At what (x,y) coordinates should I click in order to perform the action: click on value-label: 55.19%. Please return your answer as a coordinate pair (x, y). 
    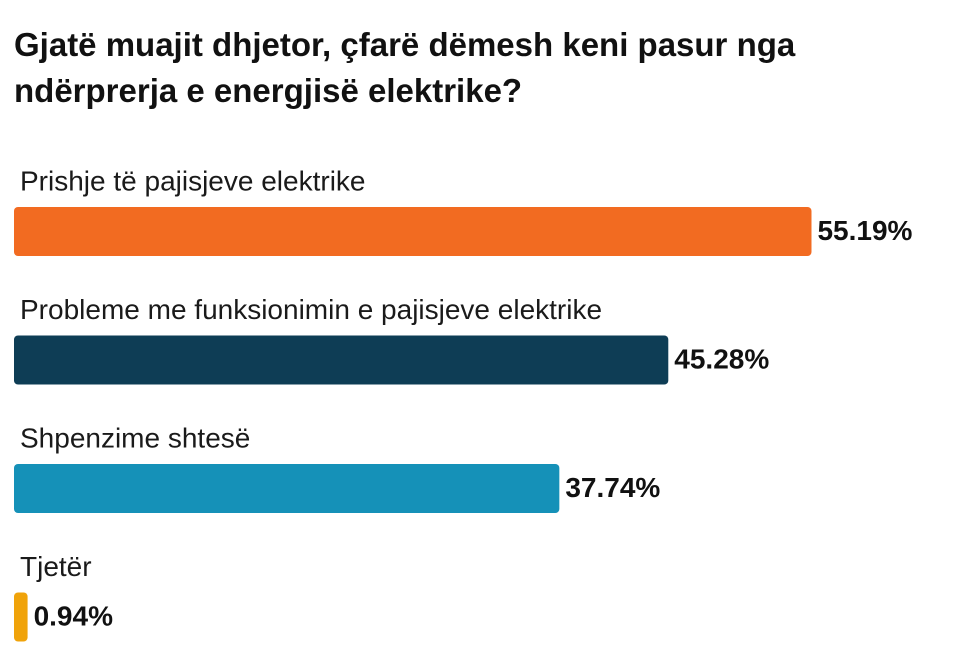
    Looking at the image, I should click on (864, 230).